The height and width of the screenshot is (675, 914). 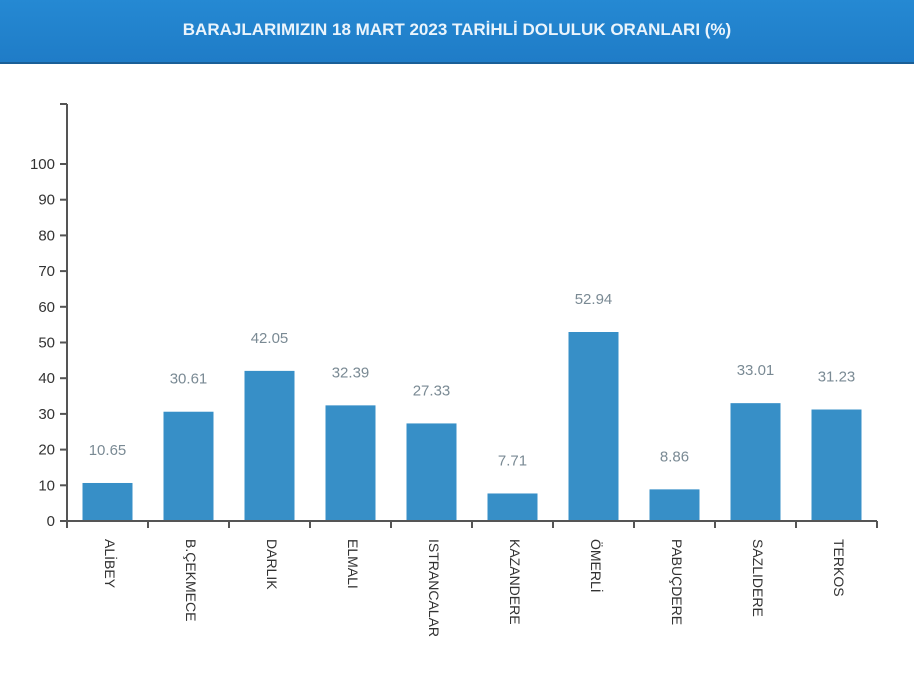 What do you see at coordinates (674, 456) in the screenshot?
I see `value-label: 8.86` at bounding box center [674, 456].